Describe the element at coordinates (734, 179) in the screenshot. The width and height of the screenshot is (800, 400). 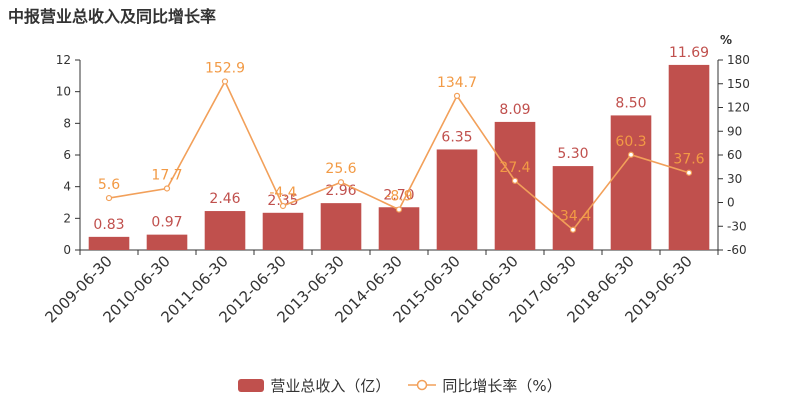
I see `y-right-tick-label: 30` at that location.